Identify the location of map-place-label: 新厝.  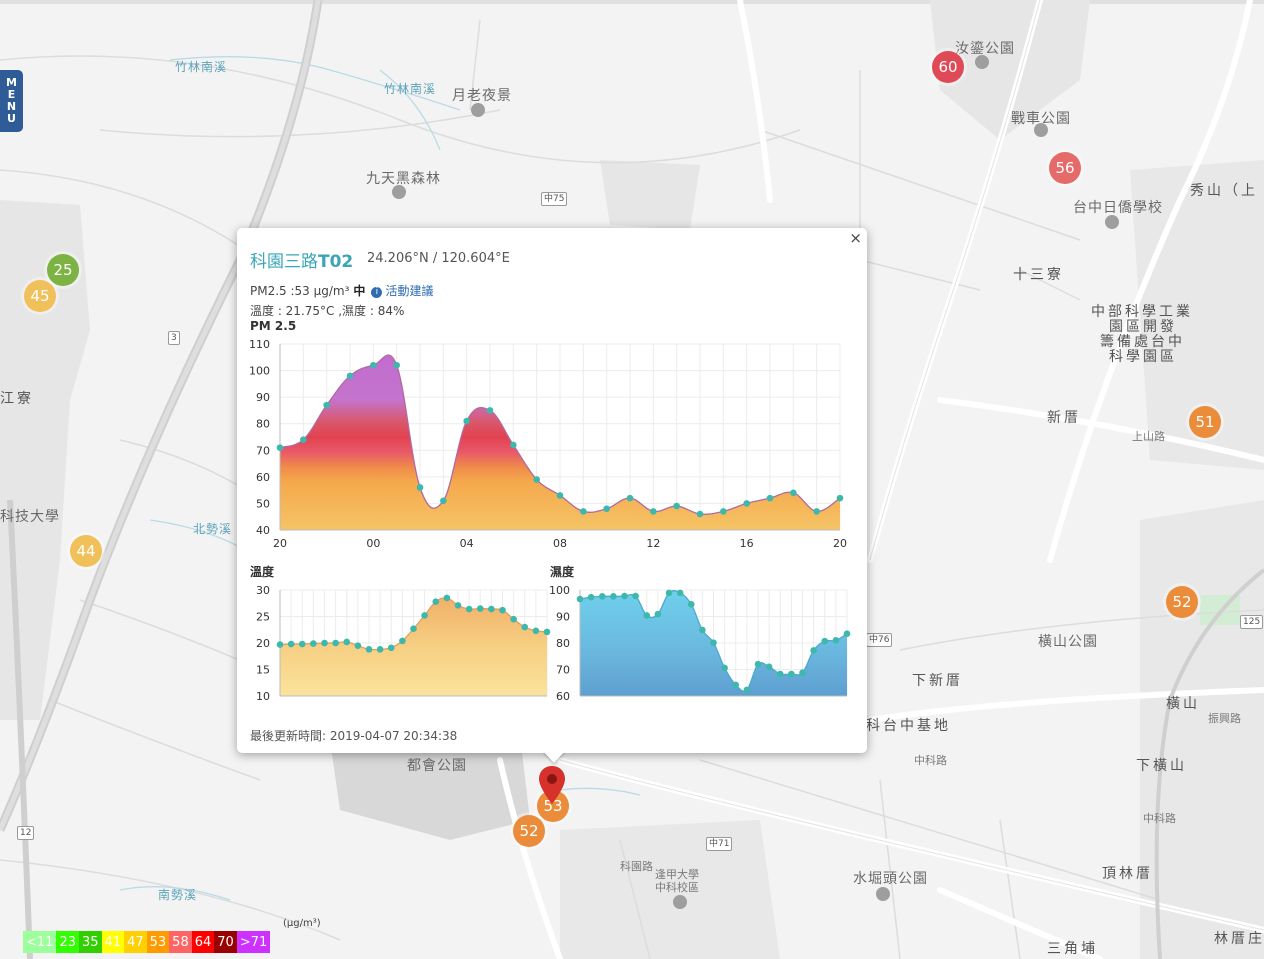
(1064, 418).